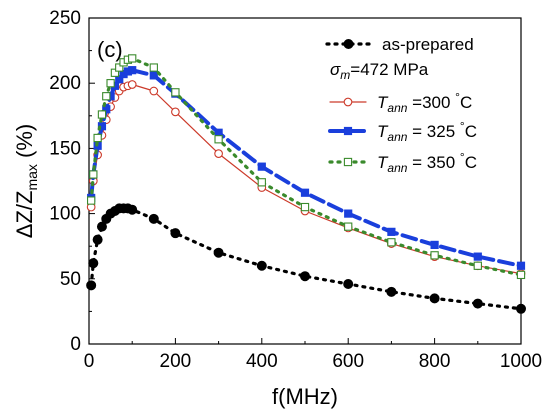  What do you see at coordinates (65, 83) in the screenshot?
I see `y-tick-label: 200` at bounding box center [65, 83].